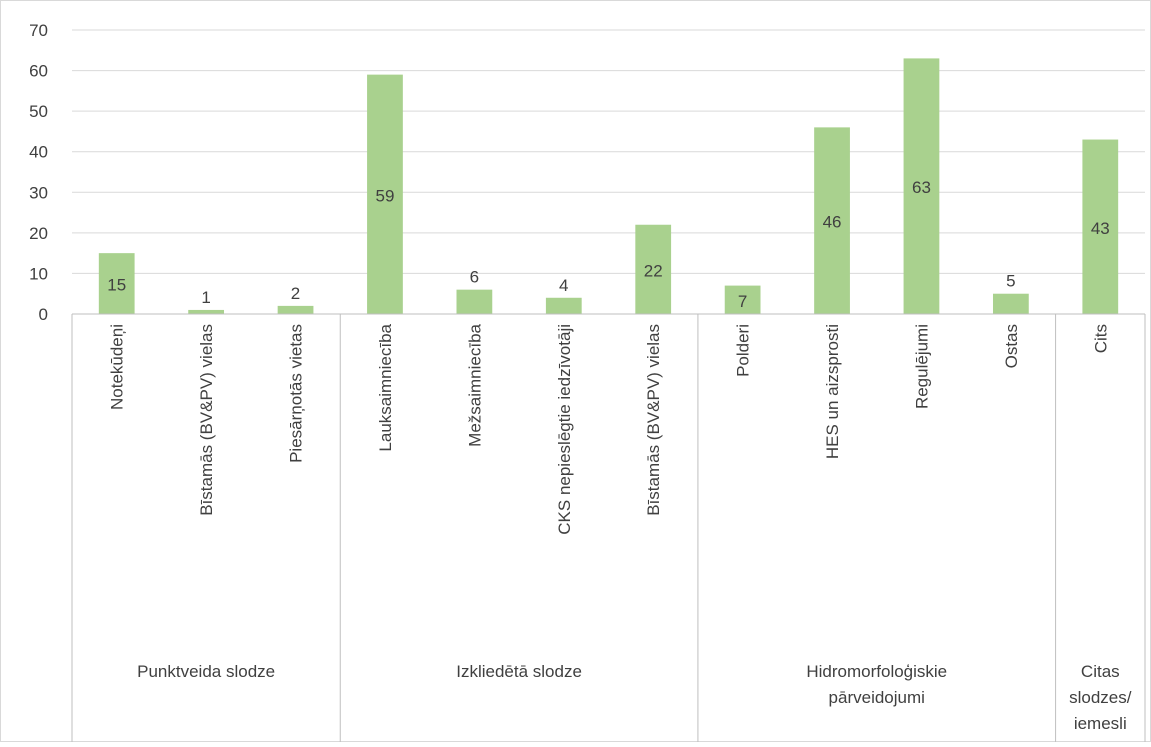  What do you see at coordinates (38, 192) in the screenshot?
I see `y-tick-label: 30` at bounding box center [38, 192].